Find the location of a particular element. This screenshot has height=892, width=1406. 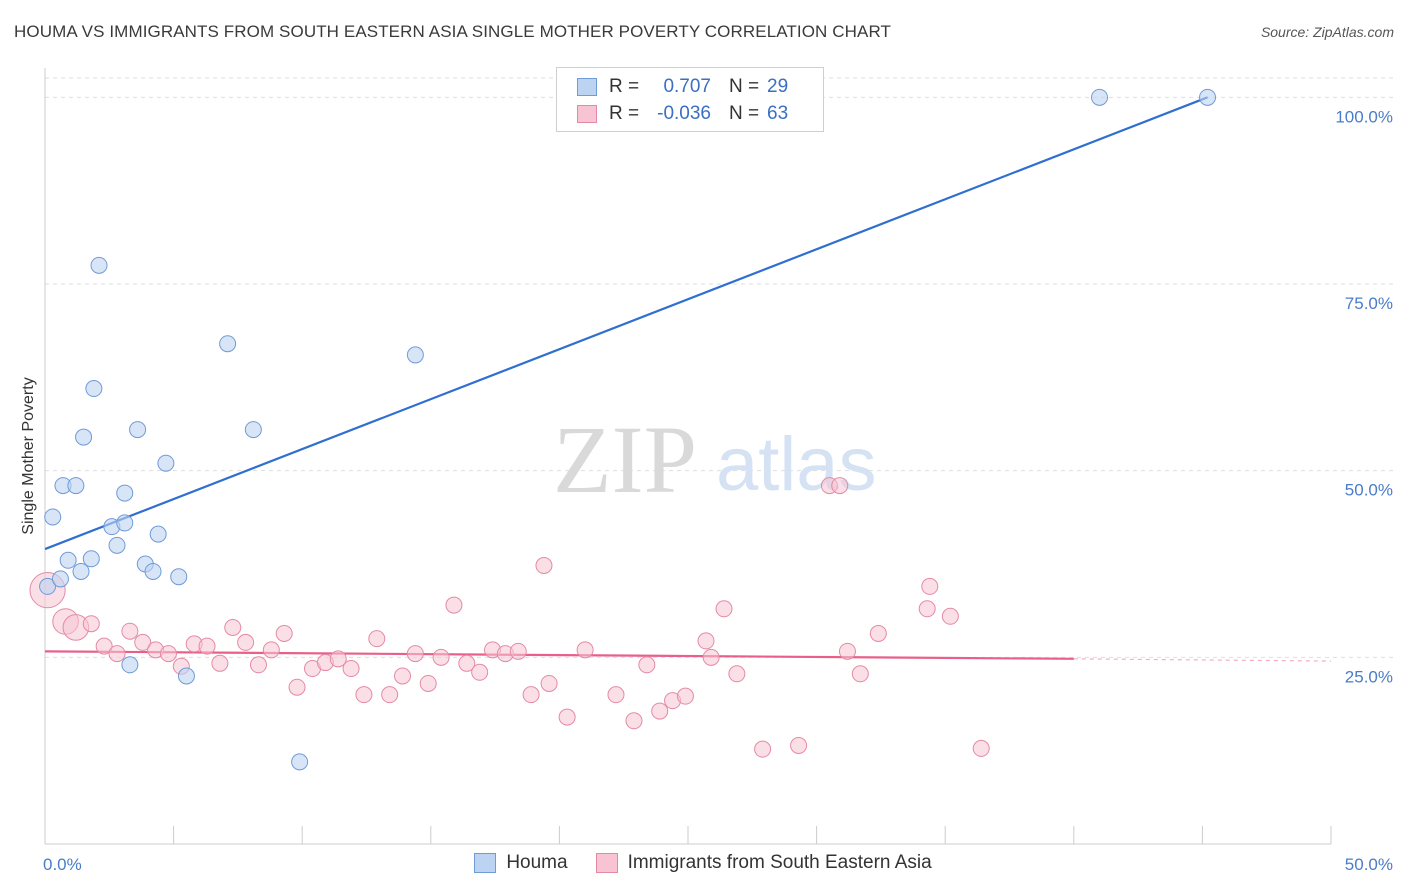

bottom-legend: Houma Immigrants from South Eastern Asia is located at coordinates (703, 863).